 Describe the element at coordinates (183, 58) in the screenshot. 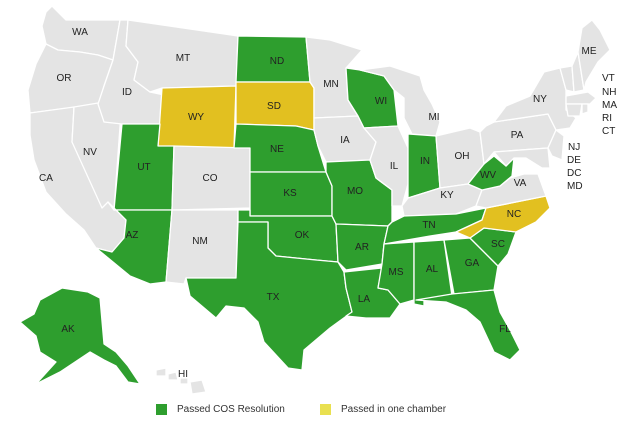

I see `label-MT: MT` at that location.